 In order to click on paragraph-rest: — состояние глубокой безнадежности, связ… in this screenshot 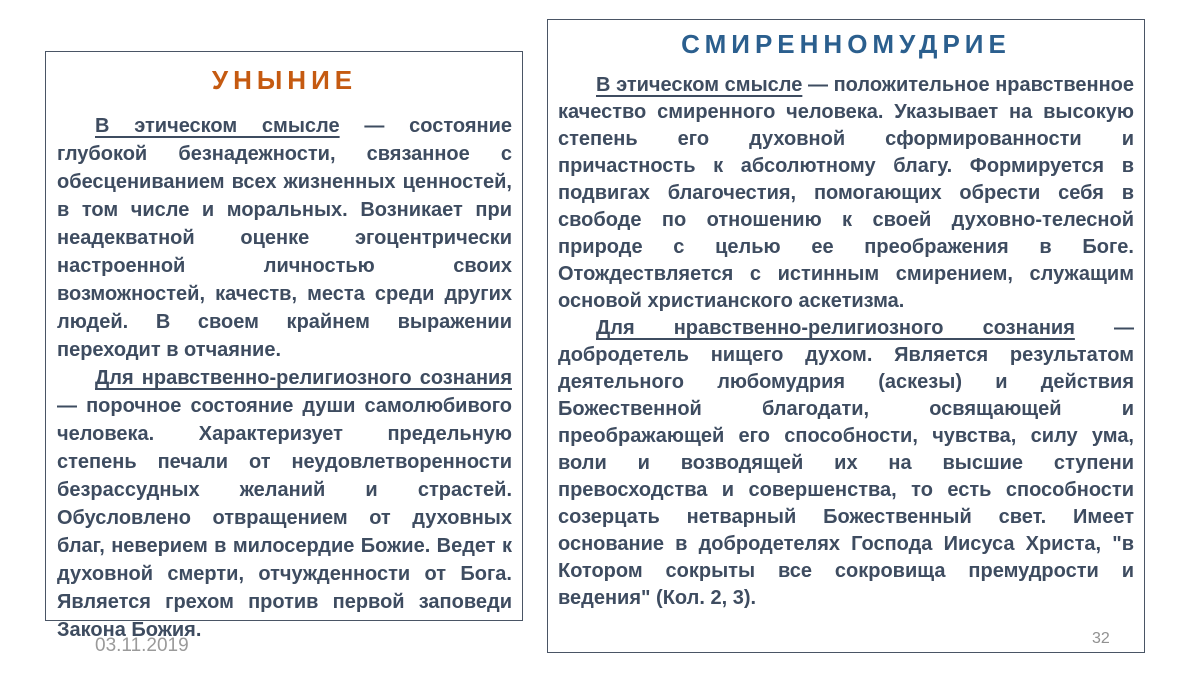, I will do `click(285, 238)`.